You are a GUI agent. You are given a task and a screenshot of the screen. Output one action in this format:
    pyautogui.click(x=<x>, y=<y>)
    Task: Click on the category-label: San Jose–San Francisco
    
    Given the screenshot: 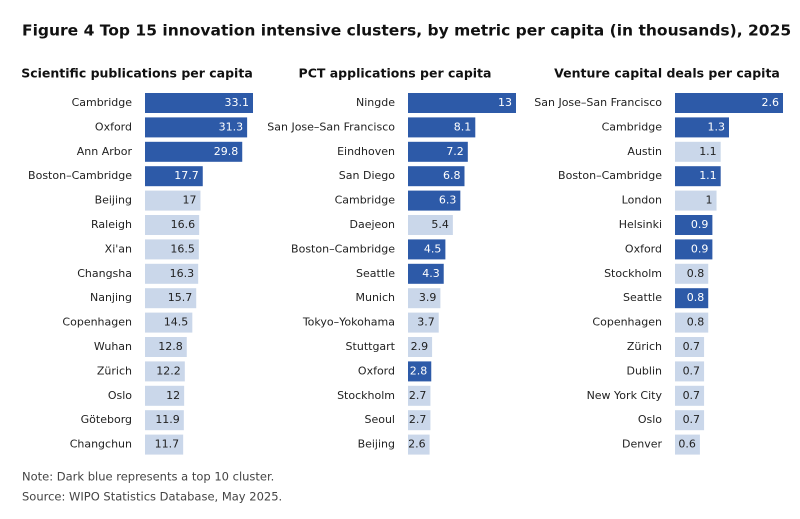 What is the action you would take?
    pyautogui.click(x=331, y=126)
    